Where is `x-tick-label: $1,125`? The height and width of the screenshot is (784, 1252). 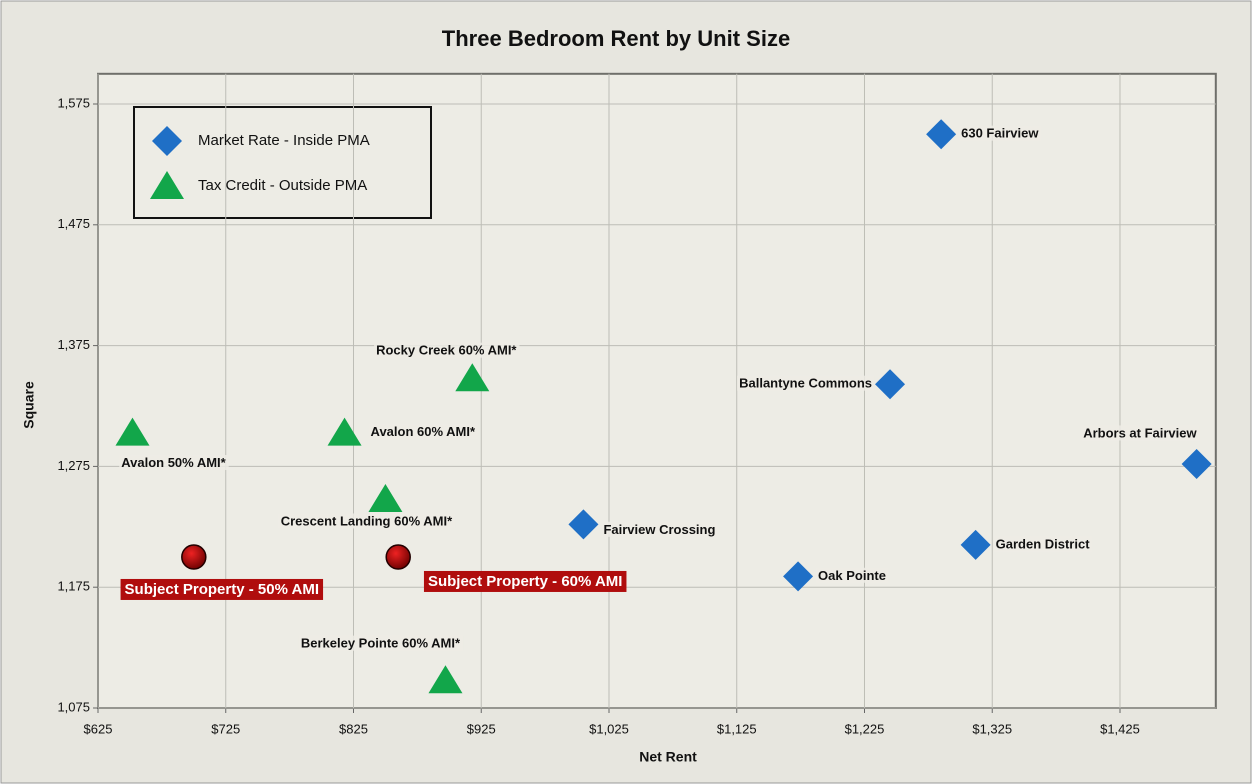
x-tick-label: $1,125 is located at coordinates (737, 728).